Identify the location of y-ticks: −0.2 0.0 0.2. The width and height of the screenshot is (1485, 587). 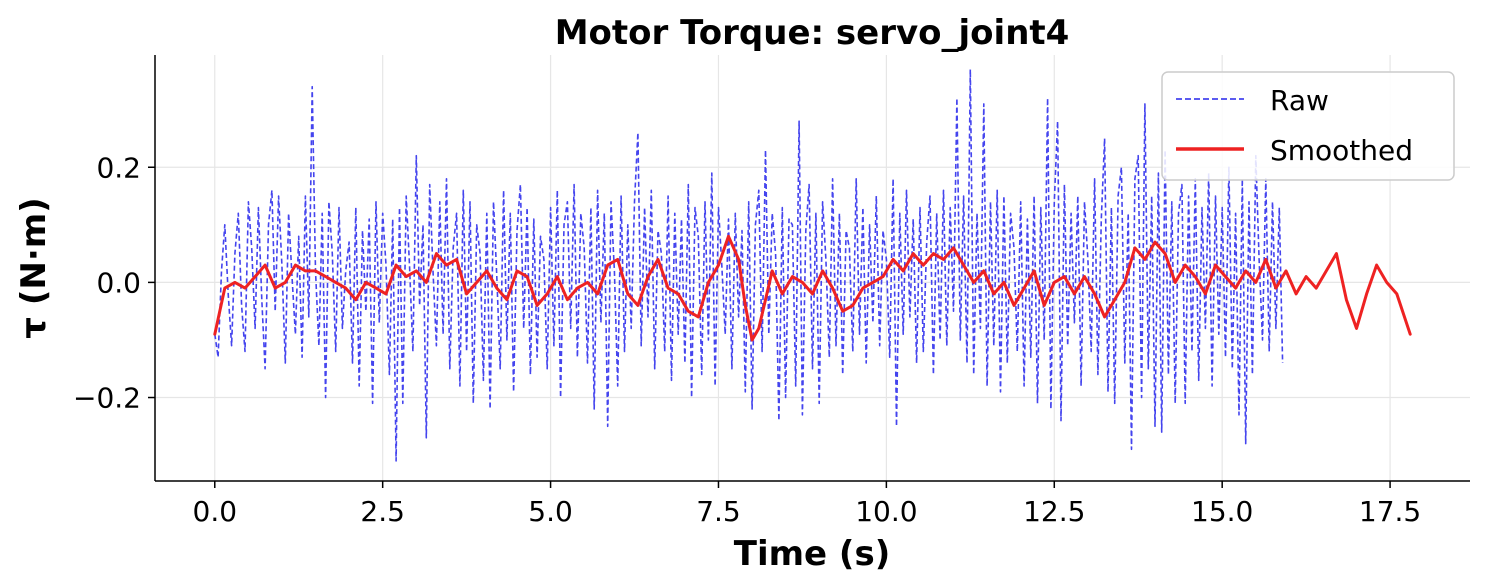
(114, 283).